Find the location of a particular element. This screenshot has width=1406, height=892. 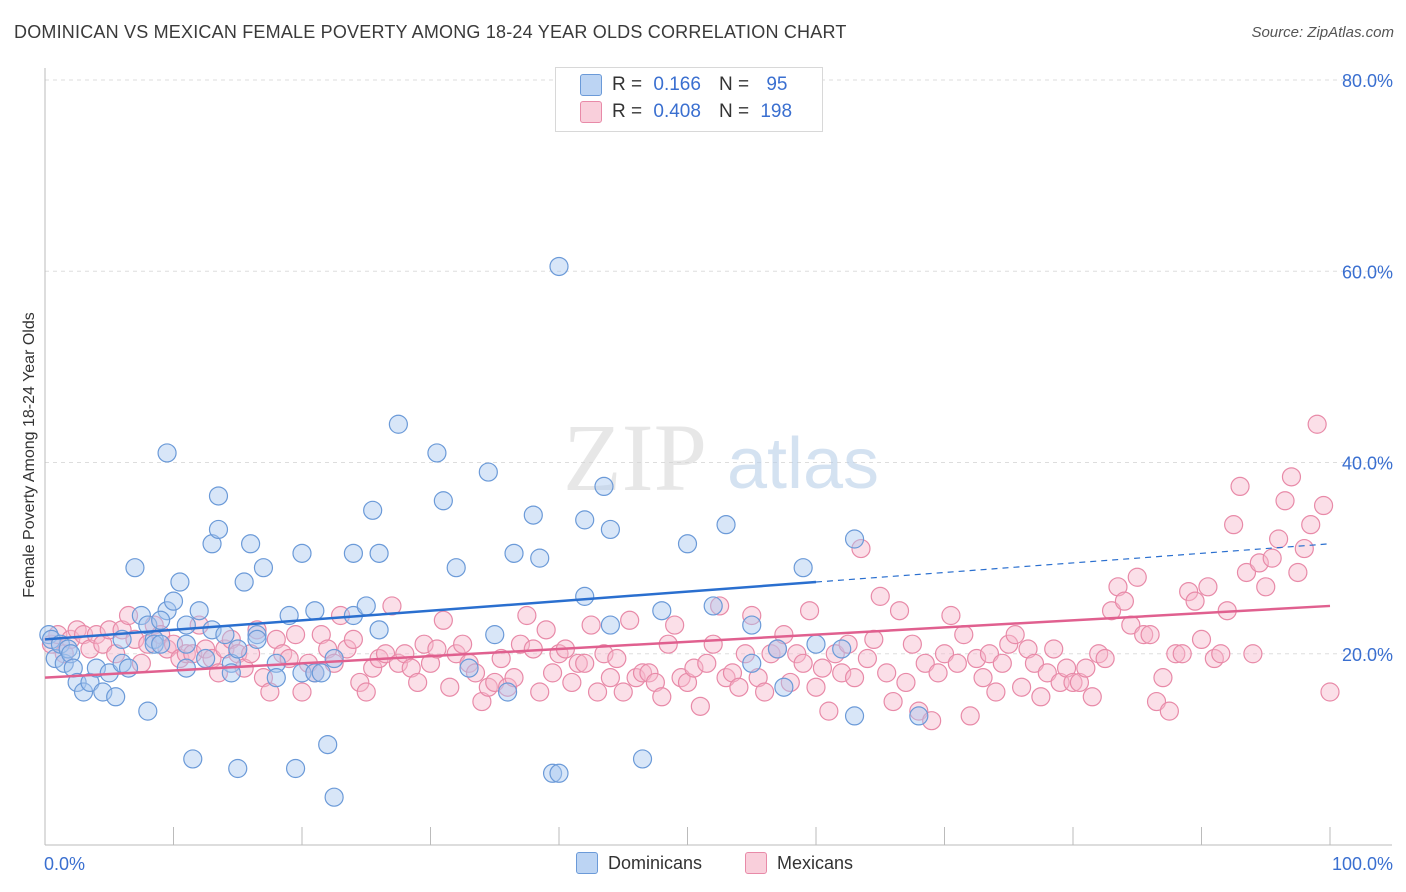

dominicans-legend-swatch is located at coordinates (587, 863).